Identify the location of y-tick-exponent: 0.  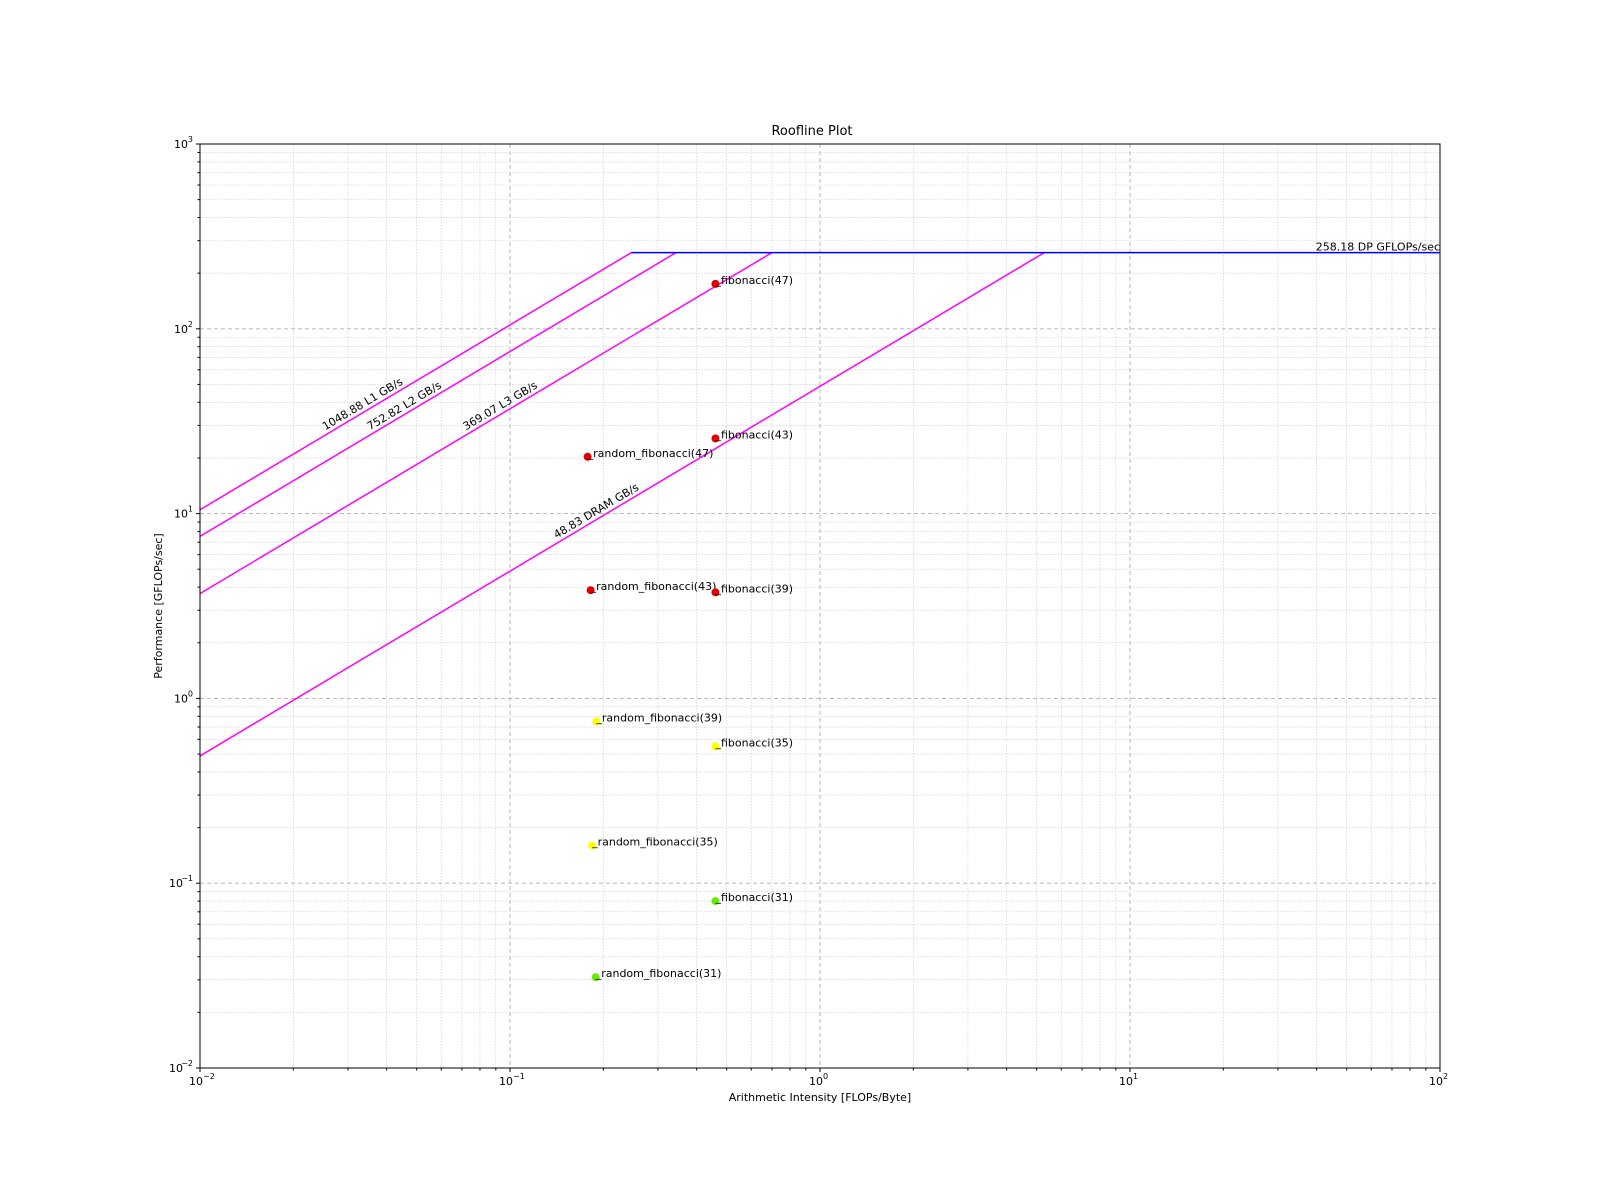
(190, 693).